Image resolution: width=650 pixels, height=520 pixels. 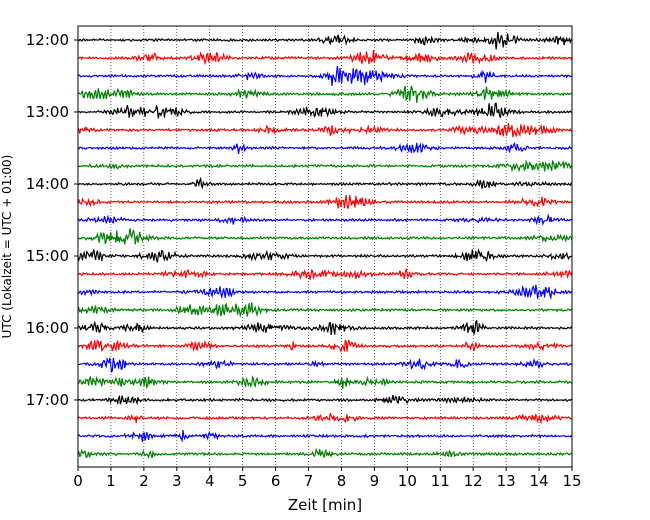 What do you see at coordinates (375, 481) in the screenshot?
I see `x-tick-label-9: 9` at bounding box center [375, 481].